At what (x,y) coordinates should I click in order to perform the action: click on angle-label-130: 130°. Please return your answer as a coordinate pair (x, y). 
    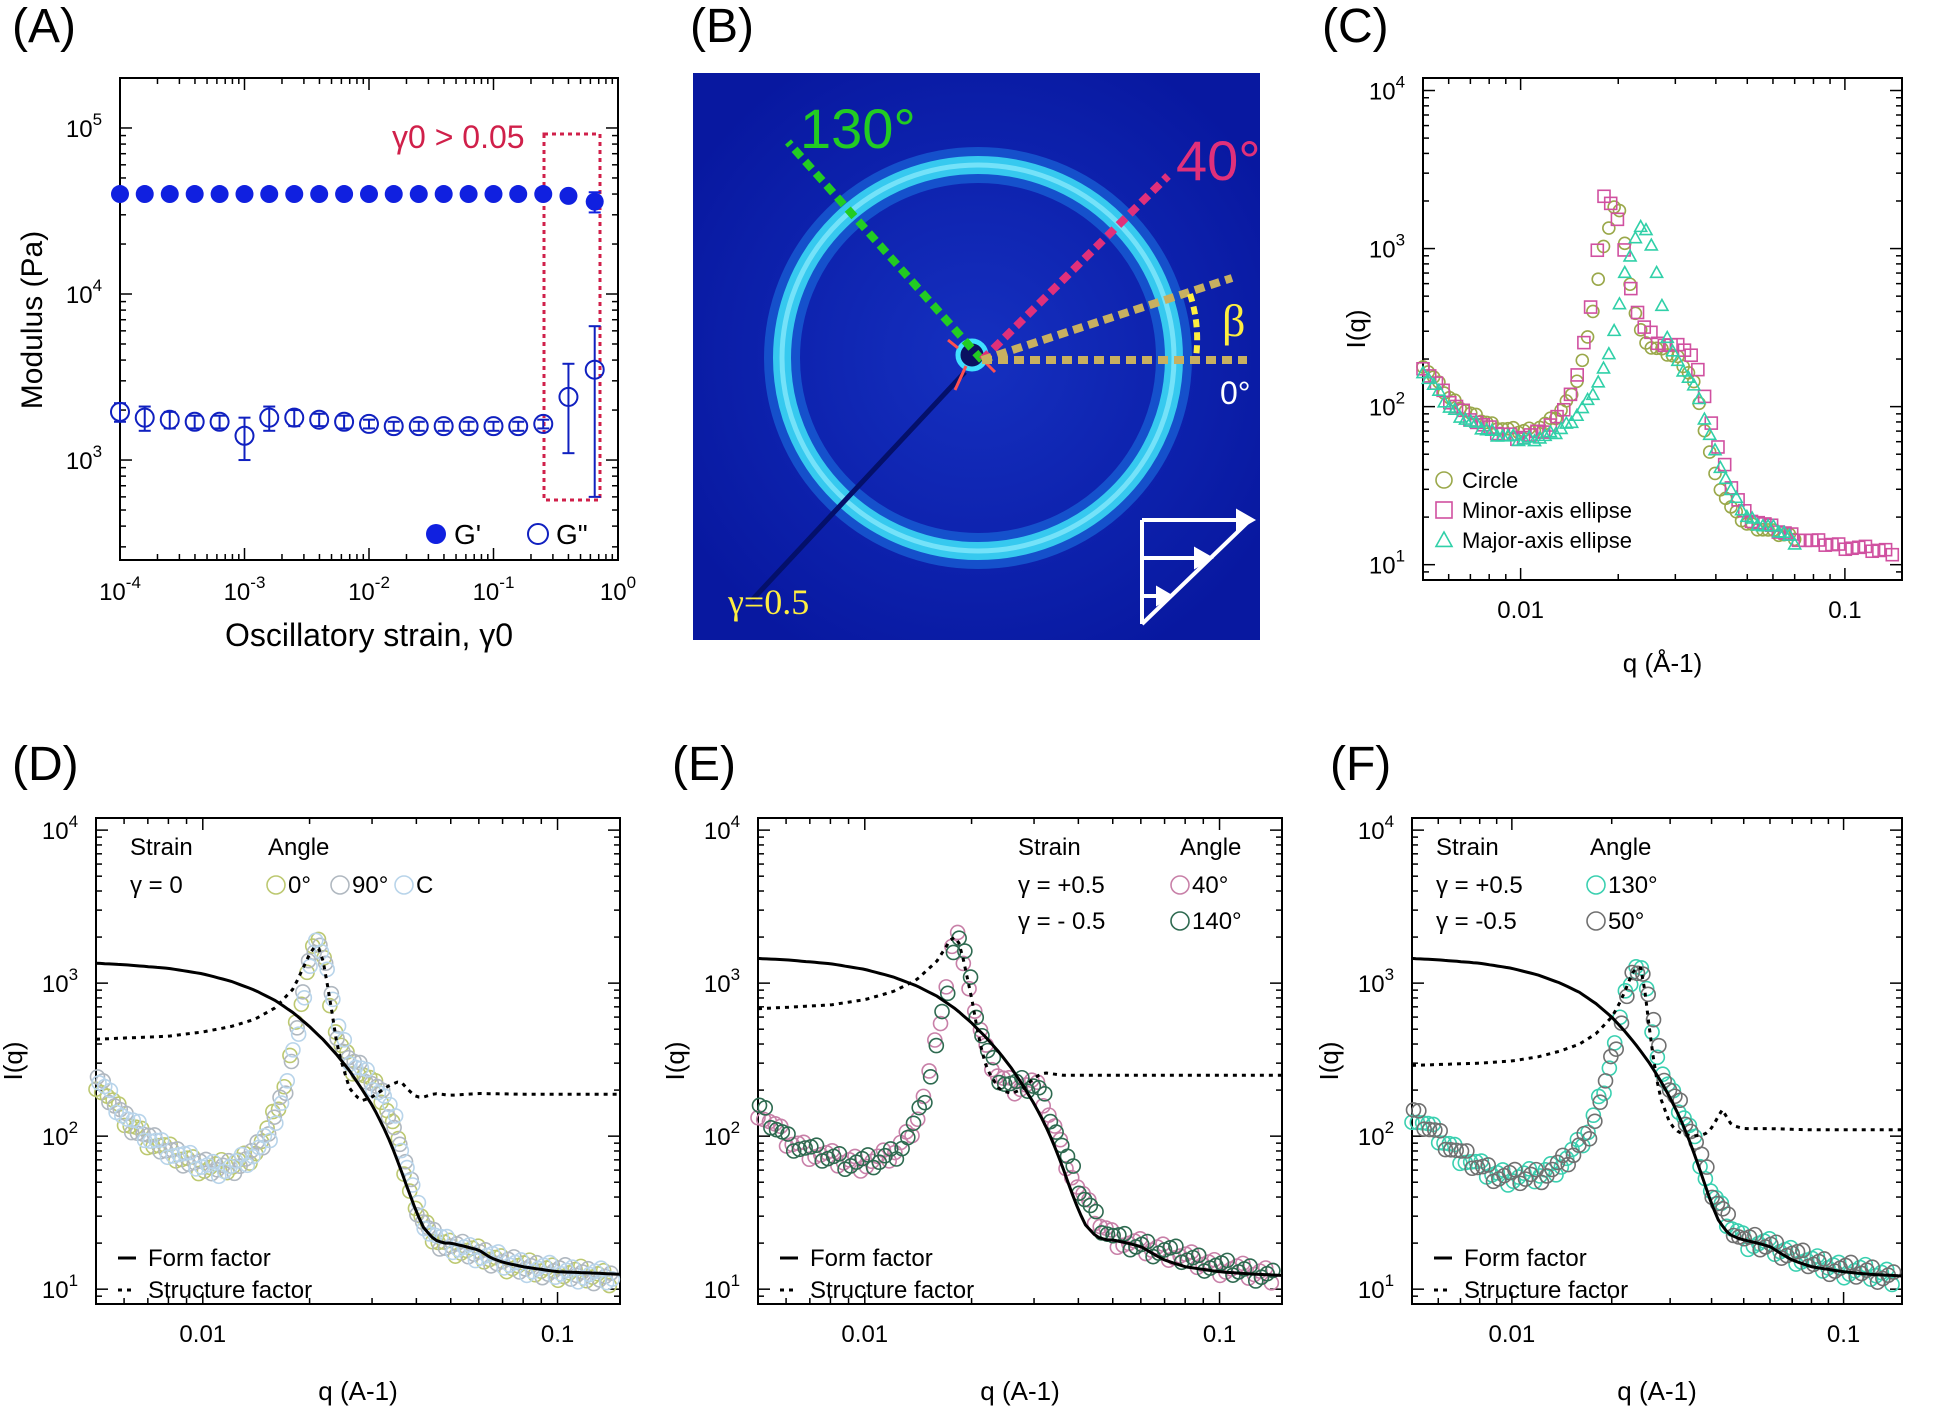
    Looking at the image, I should click on (858, 128).